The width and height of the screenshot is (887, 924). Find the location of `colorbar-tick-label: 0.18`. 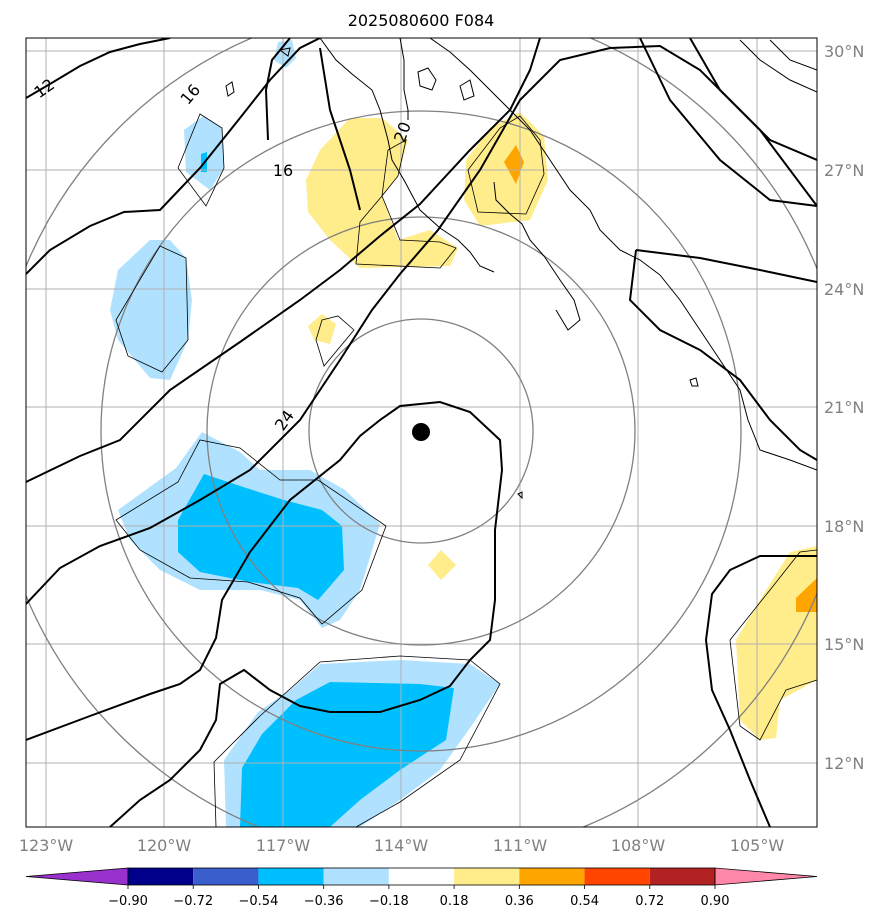

colorbar-tick-label: 0.18 is located at coordinates (454, 901).